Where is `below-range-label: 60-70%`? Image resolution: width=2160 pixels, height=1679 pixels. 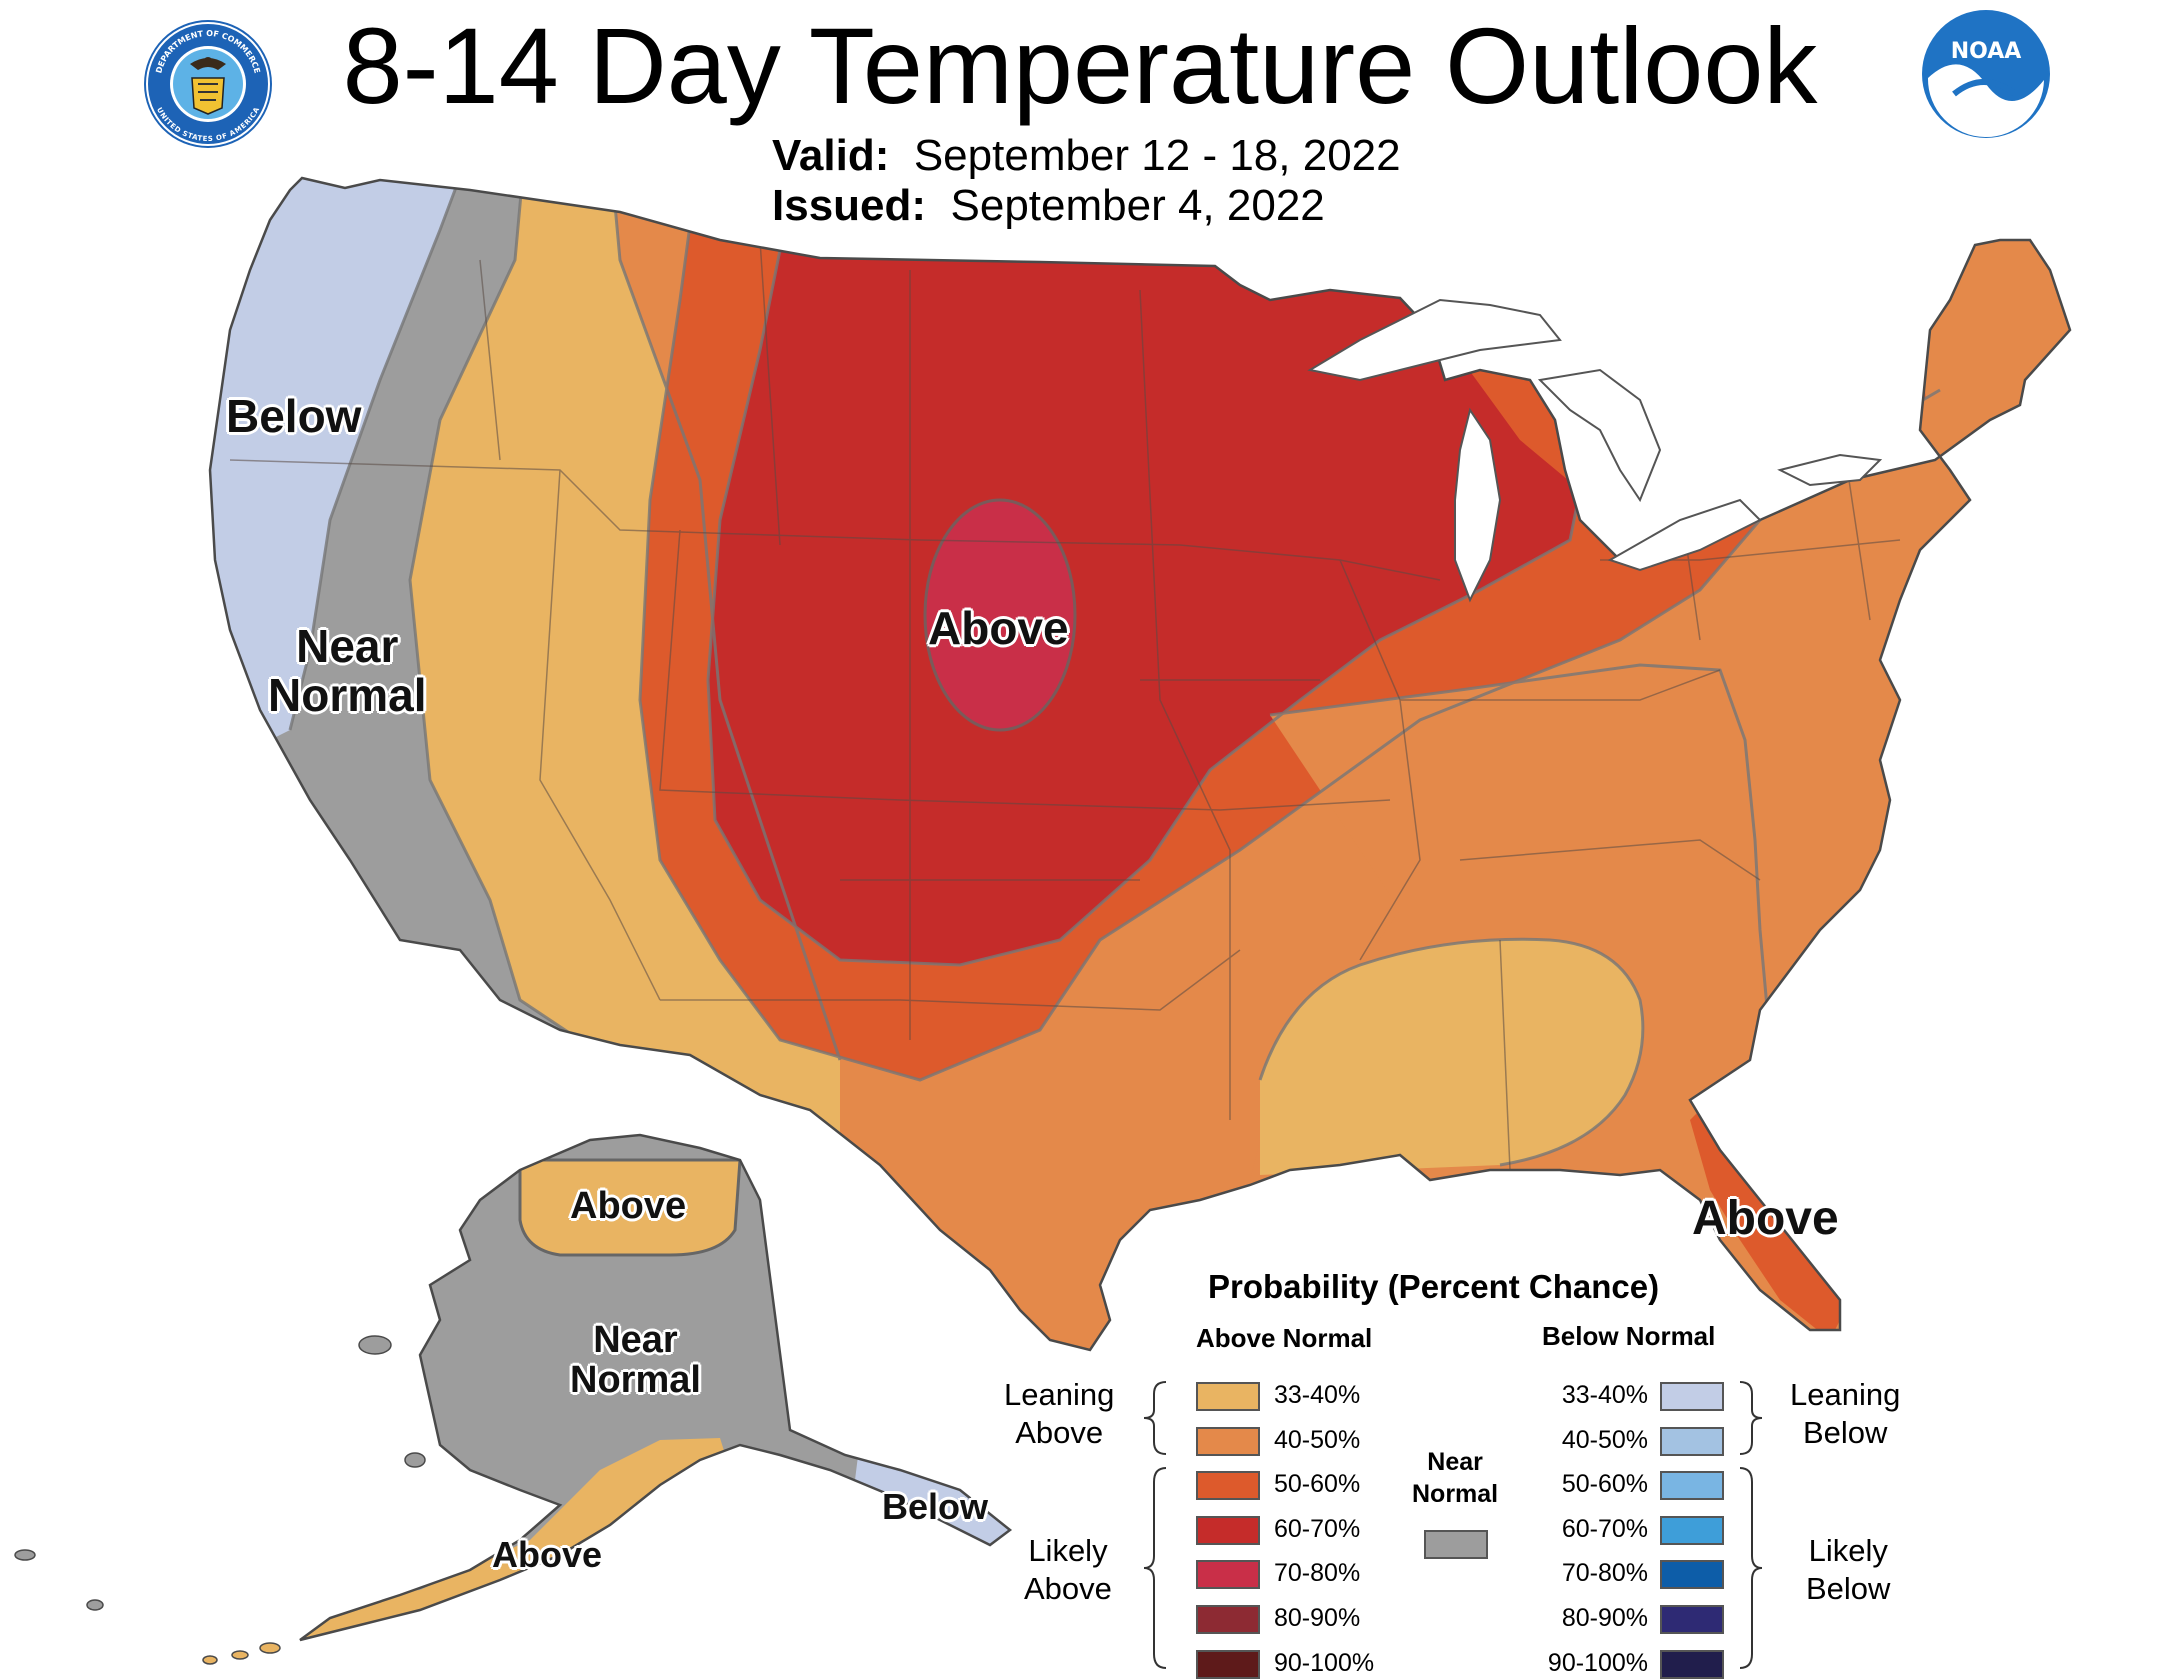
below-range-label: 60-70% is located at coordinates (1604, 1529).